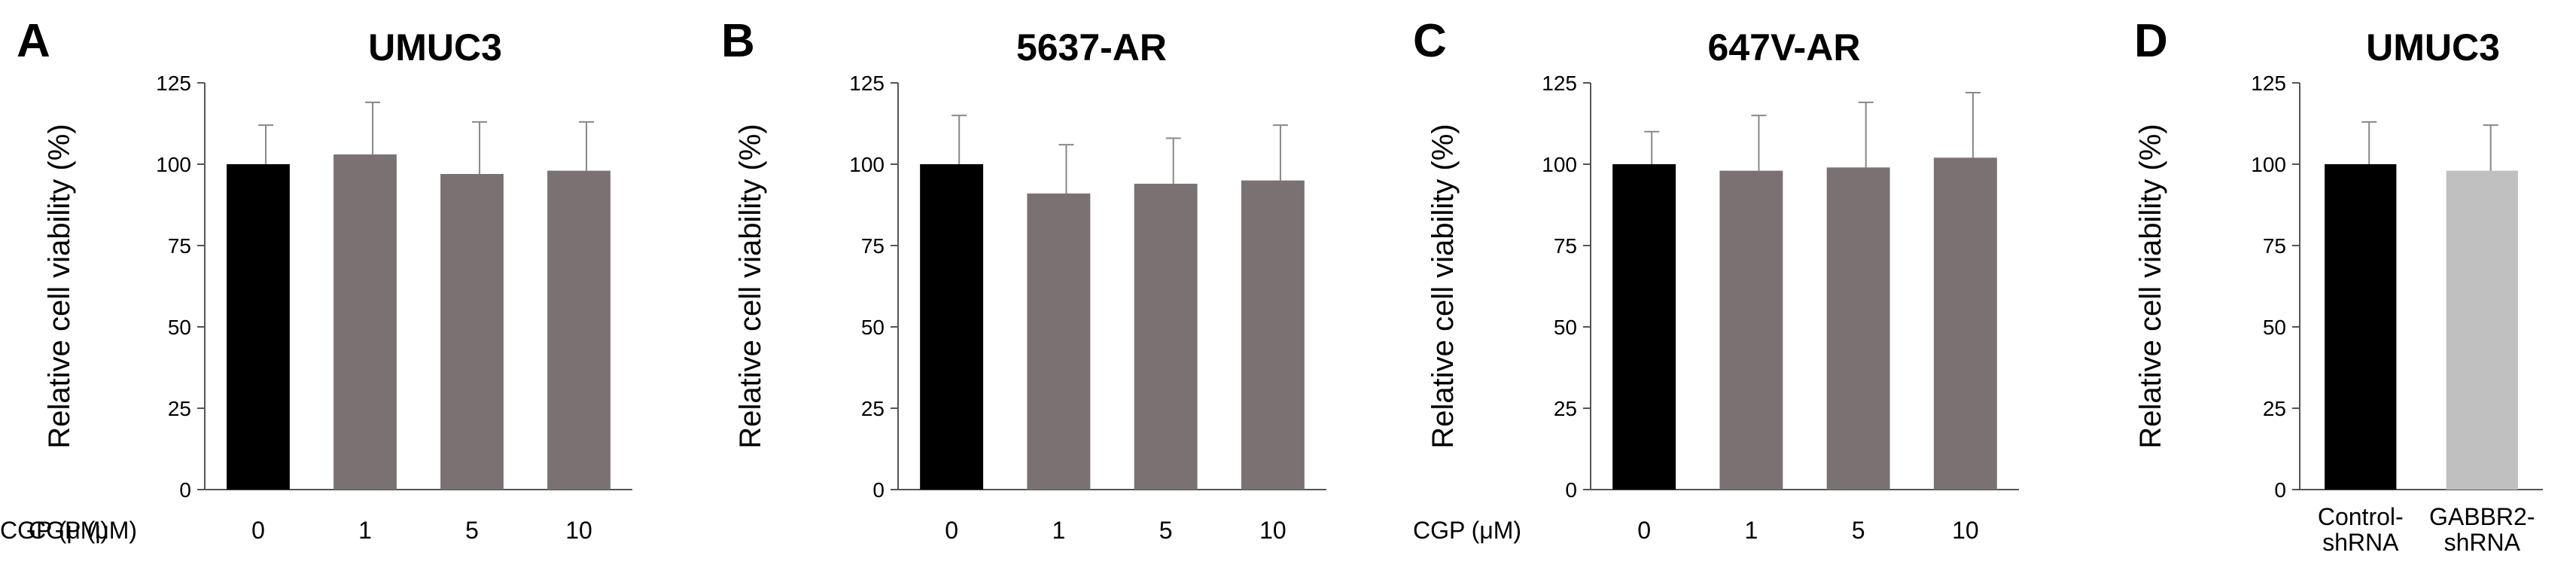 Image resolution: width=2576 pixels, height=586 pixels. Describe the element at coordinates (2151, 286) in the screenshot. I see `panel-3-ylabel: Relative cell viability (%)` at that location.